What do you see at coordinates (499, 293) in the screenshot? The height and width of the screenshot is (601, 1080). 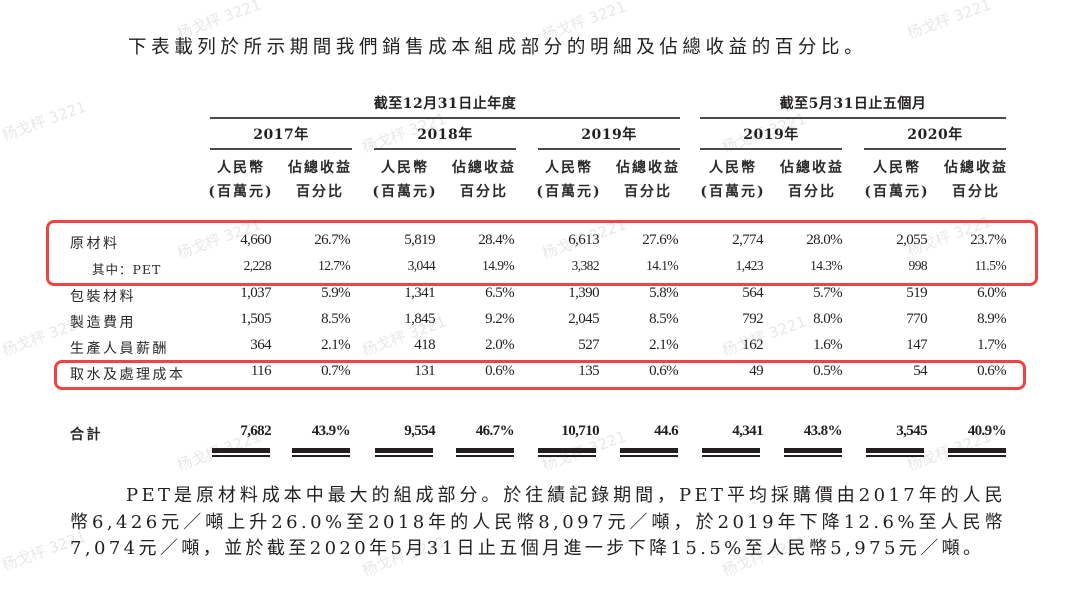 I see `percent-cell: 6.5%` at bounding box center [499, 293].